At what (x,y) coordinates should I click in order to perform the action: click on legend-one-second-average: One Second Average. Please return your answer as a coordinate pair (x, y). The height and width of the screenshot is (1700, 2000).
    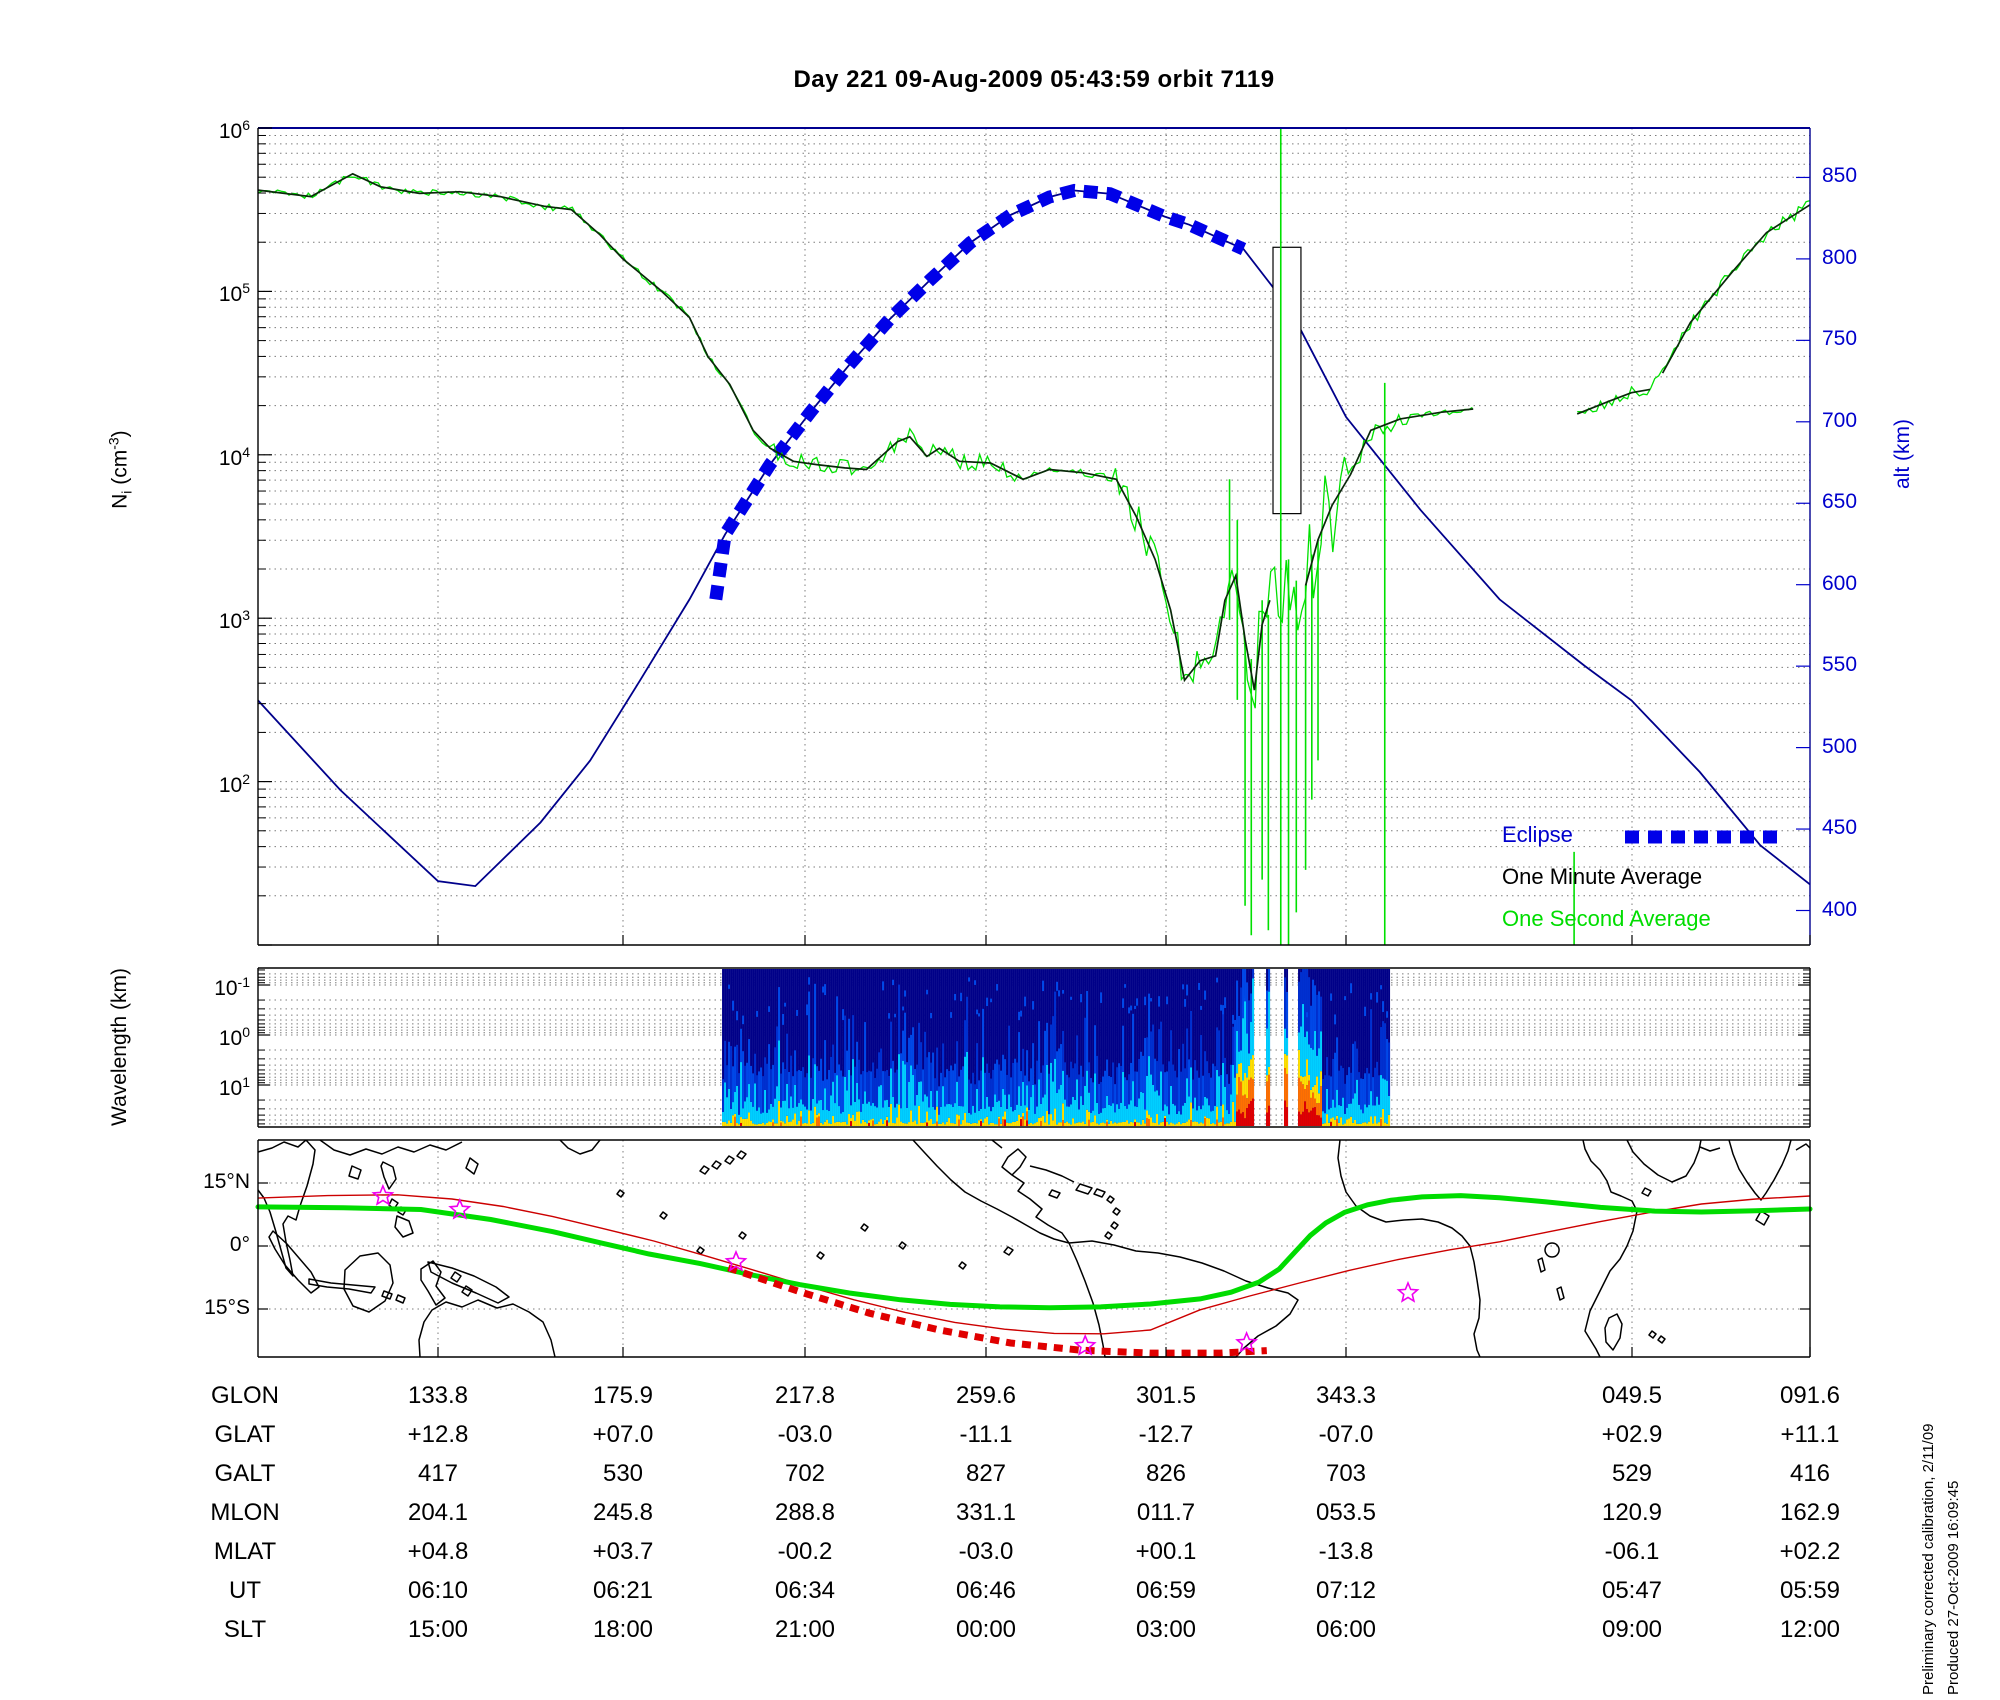
    Looking at the image, I should click on (1606, 918).